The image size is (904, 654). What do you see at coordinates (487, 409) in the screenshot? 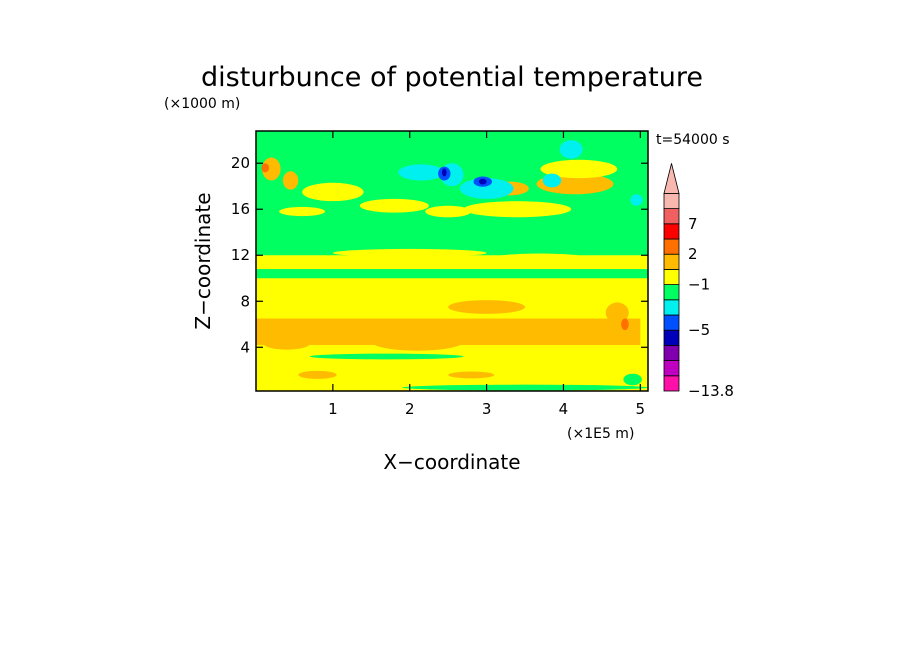
I see `x-tick-label: 3` at bounding box center [487, 409].